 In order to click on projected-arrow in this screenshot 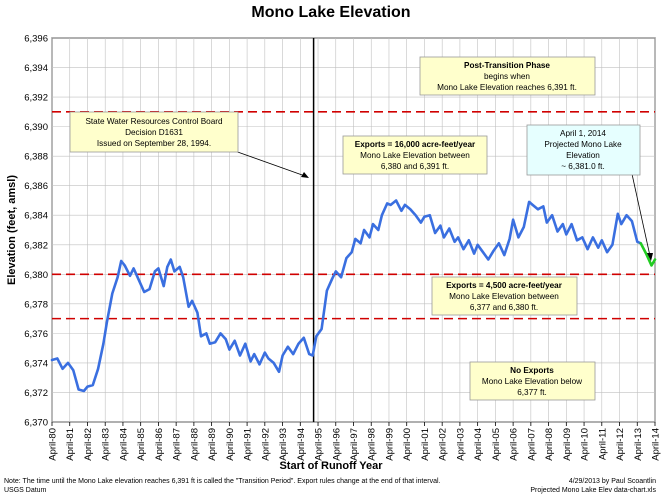, I will do `click(642, 217)`.